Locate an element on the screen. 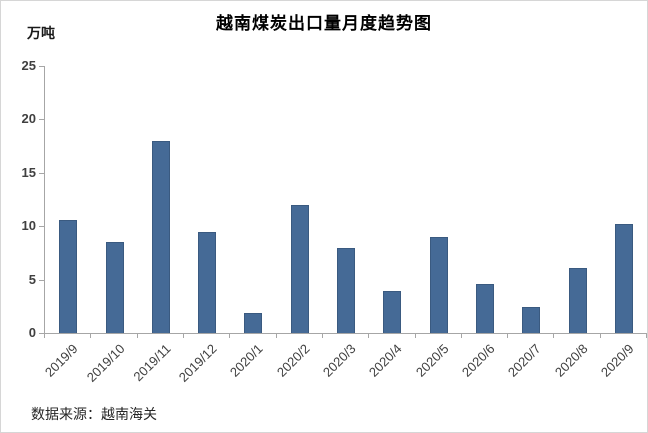 Image resolution: width=648 pixels, height=433 pixels. x-tick-label-2019/9: 2019/9 is located at coordinates (61, 360).